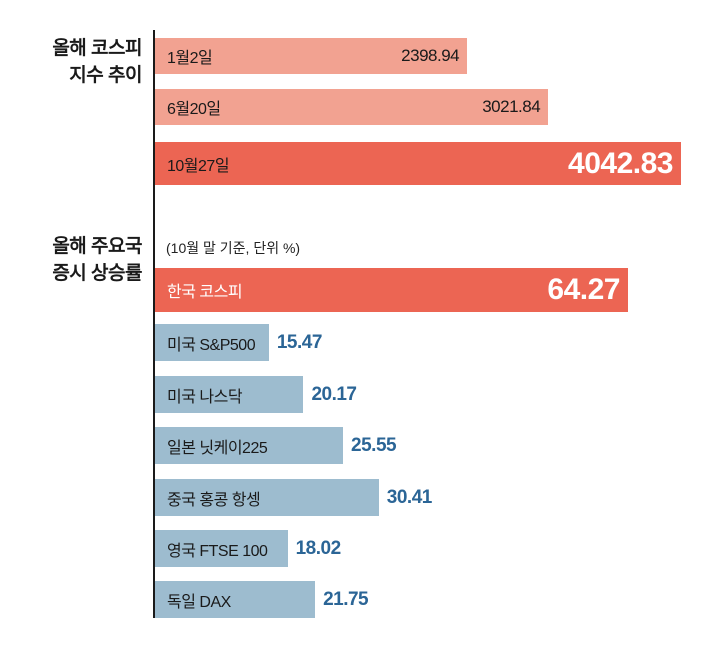 The image size is (720, 658). What do you see at coordinates (217, 448) in the screenshot?
I see `bar-label: 일본 닛케이225` at bounding box center [217, 448].